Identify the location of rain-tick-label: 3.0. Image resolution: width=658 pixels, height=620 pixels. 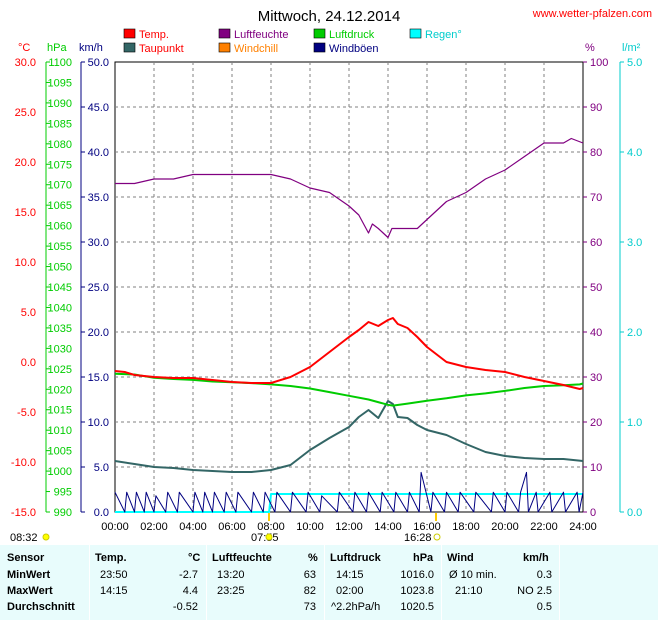
(634, 243).